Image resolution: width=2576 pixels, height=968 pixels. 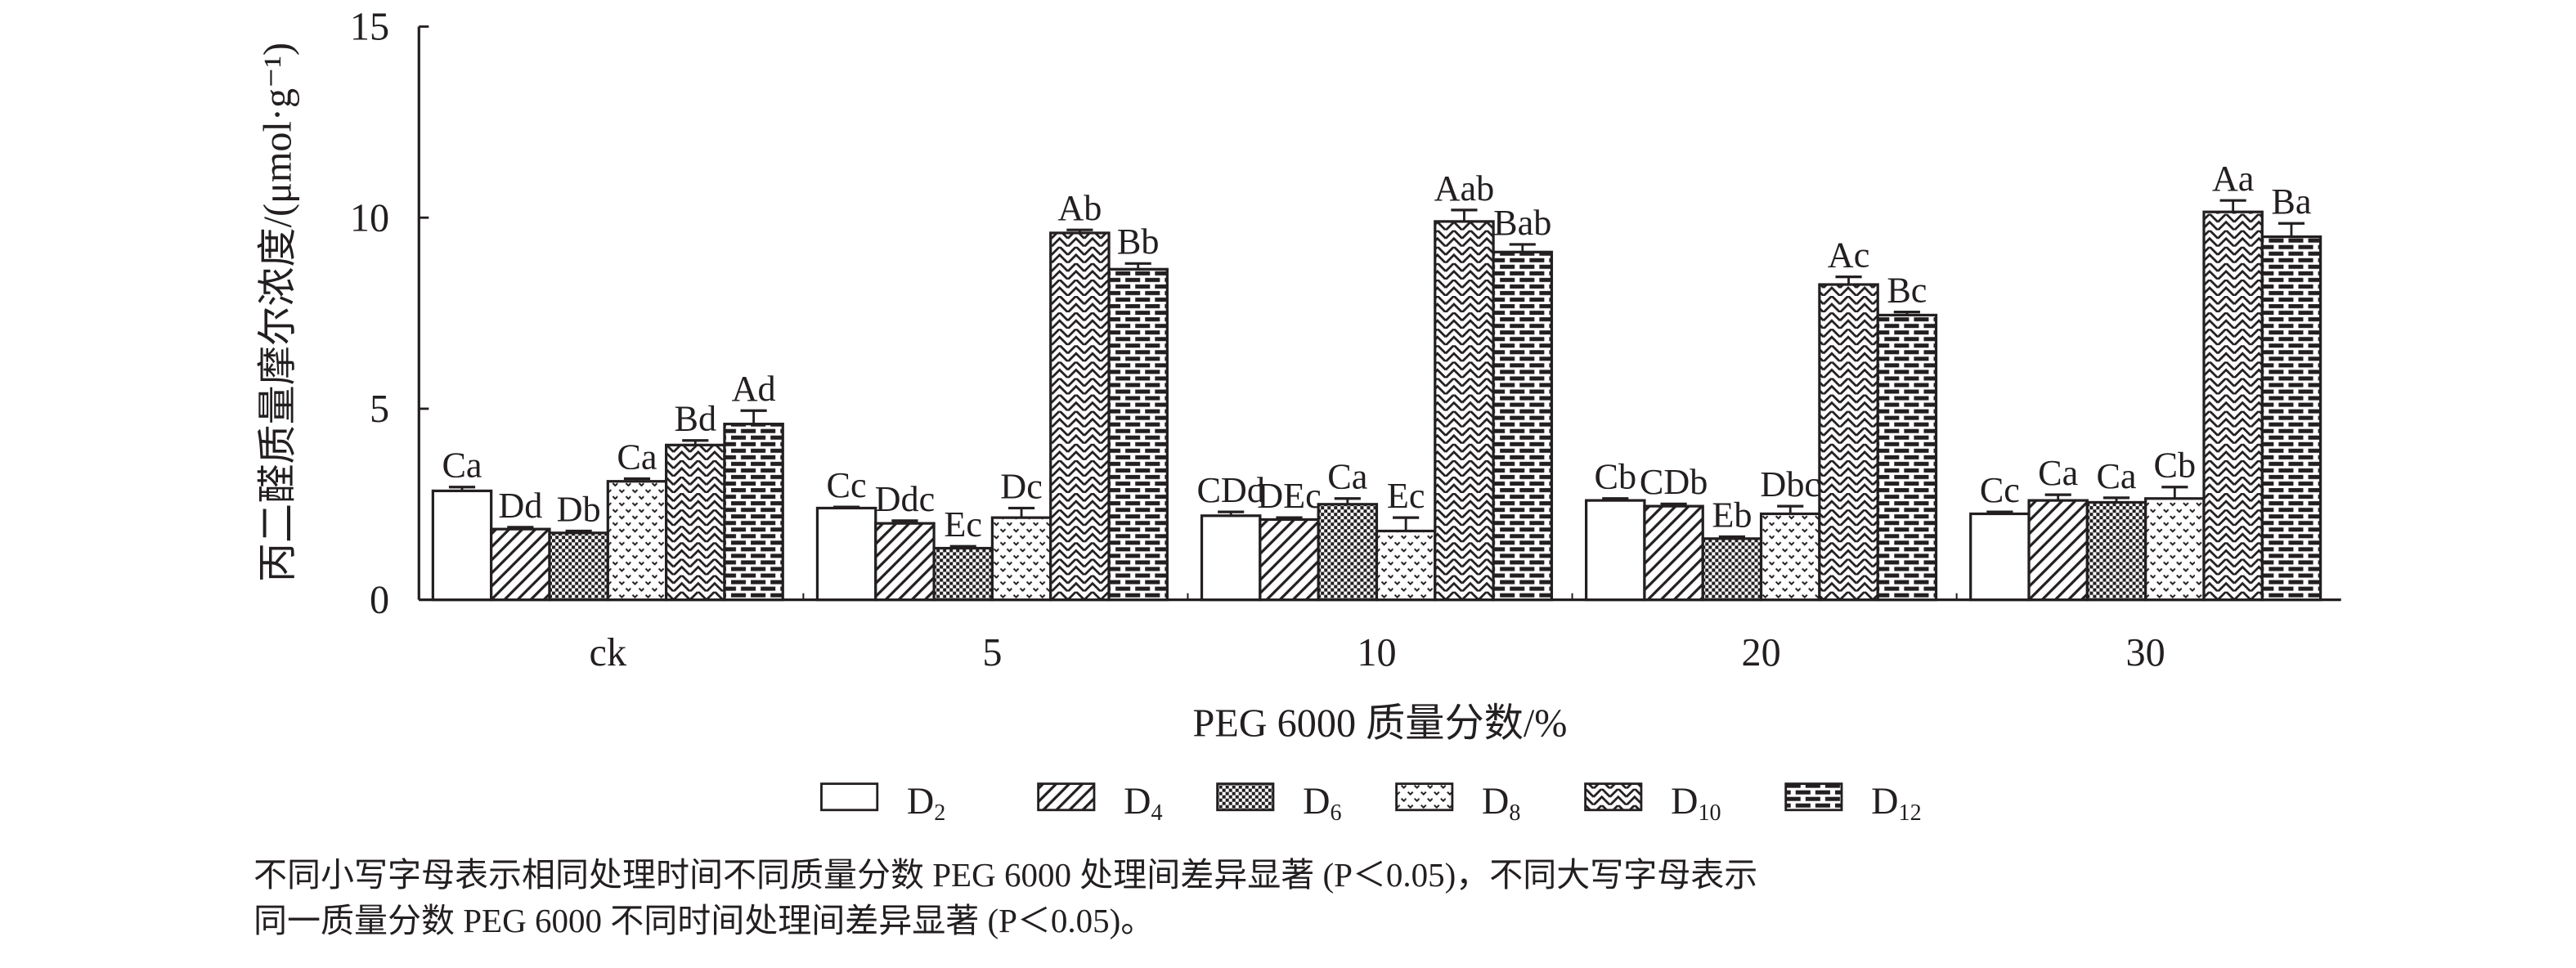 What do you see at coordinates (754, 389) in the screenshot?
I see `significance-label: Ad` at bounding box center [754, 389].